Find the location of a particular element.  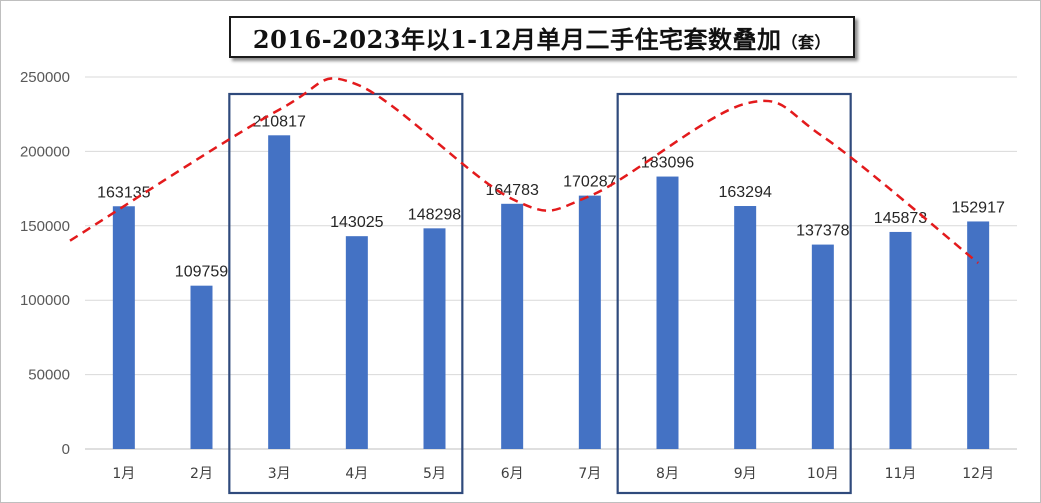

x-category-label: 4月 is located at coordinates (356, 474).